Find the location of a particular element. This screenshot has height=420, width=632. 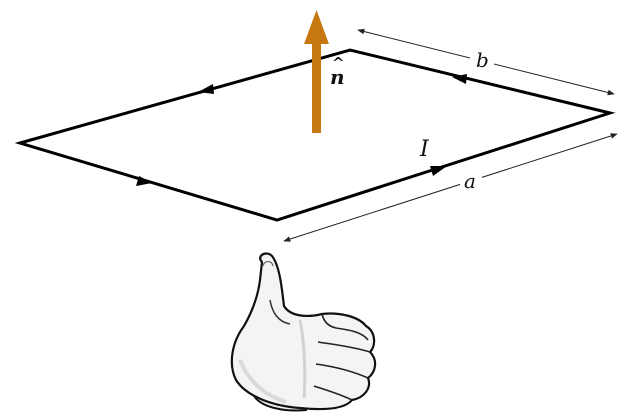

current-label: I is located at coordinates (424, 149).